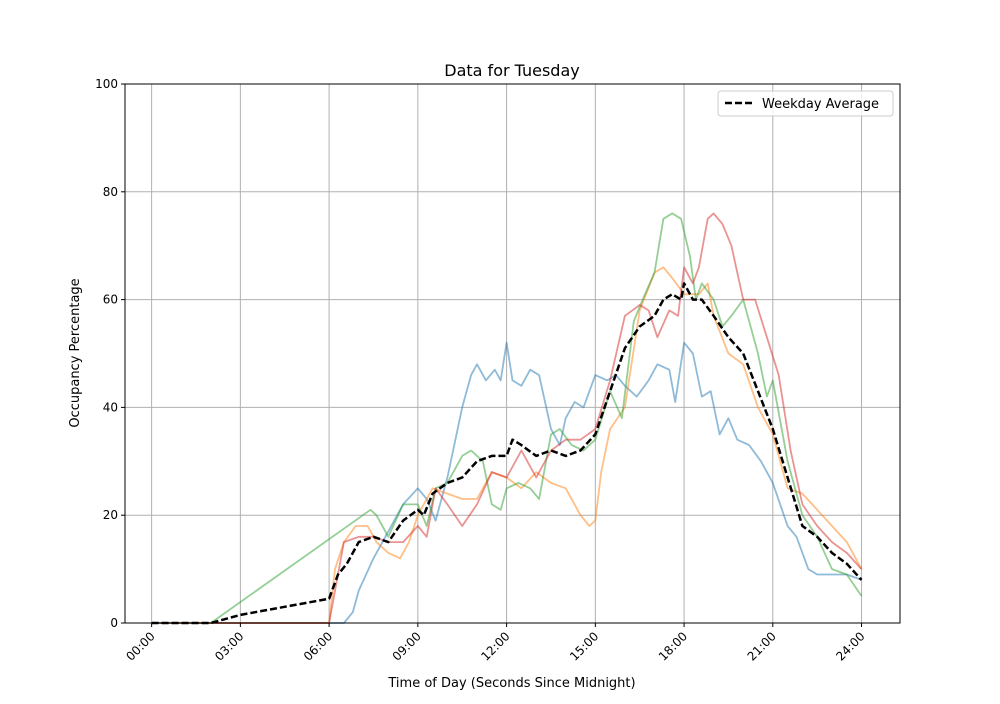 The image size is (1000, 704). I want to click on x-tick-label: 00:00, so click(140, 646).